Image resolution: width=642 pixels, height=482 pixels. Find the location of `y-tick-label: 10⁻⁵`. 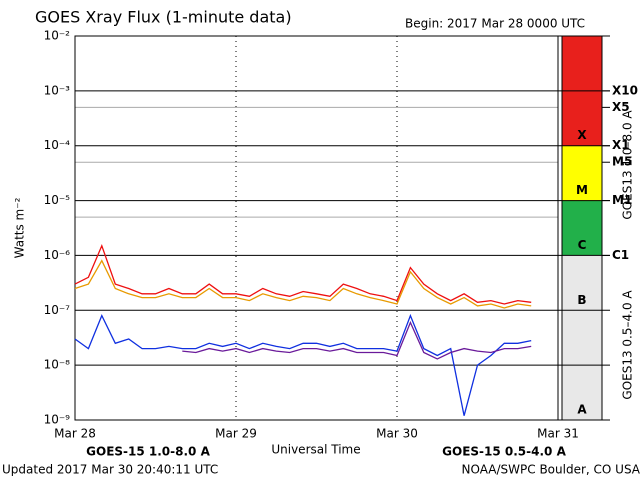

y-tick-label: 10⁻⁵ is located at coordinates (57, 200).